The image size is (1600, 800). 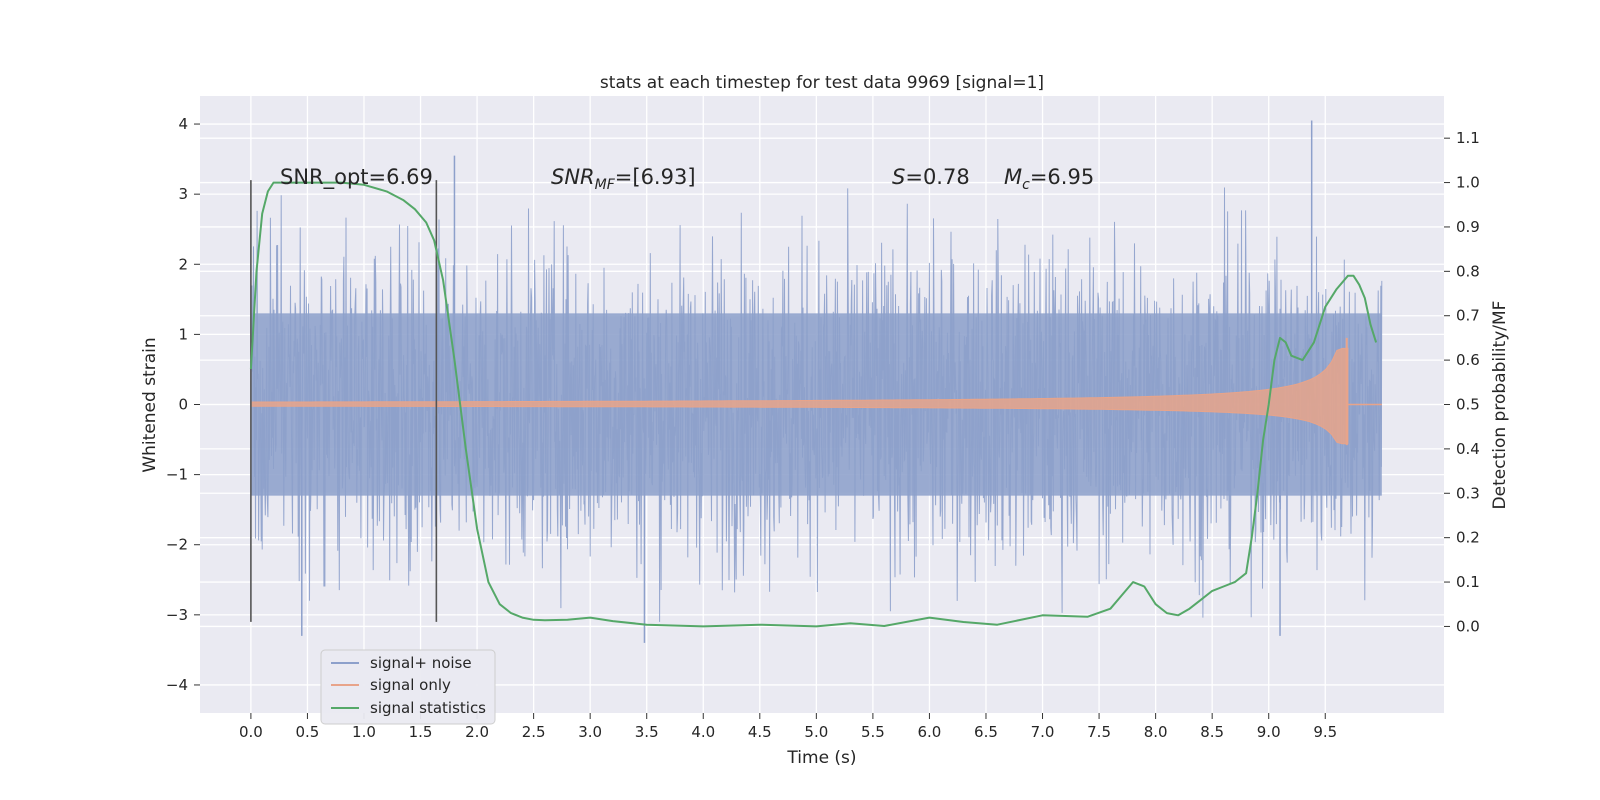 I want to click on x-tick-label-0: 0.0, so click(x=251, y=732).